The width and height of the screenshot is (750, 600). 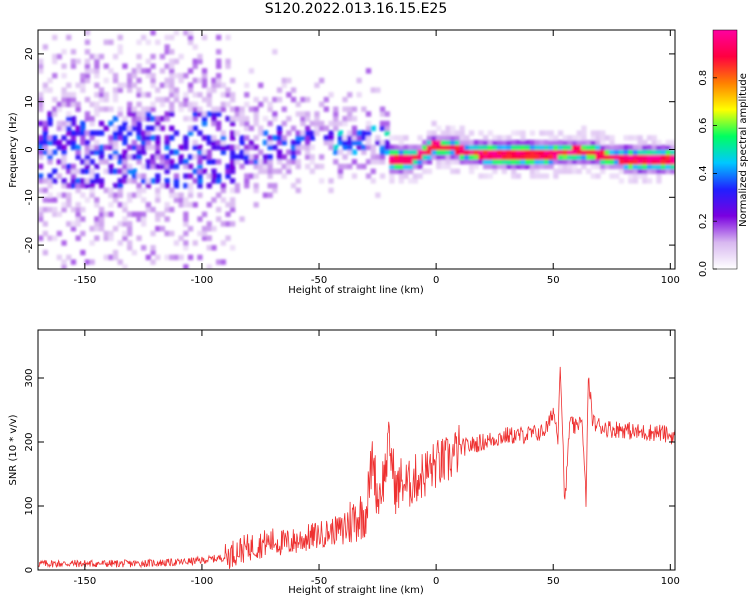 What do you see at coordinates (703, 221) in the screenshot?
I see `colorbar-tick-label: 0.2` at bounding box center [703, 221].